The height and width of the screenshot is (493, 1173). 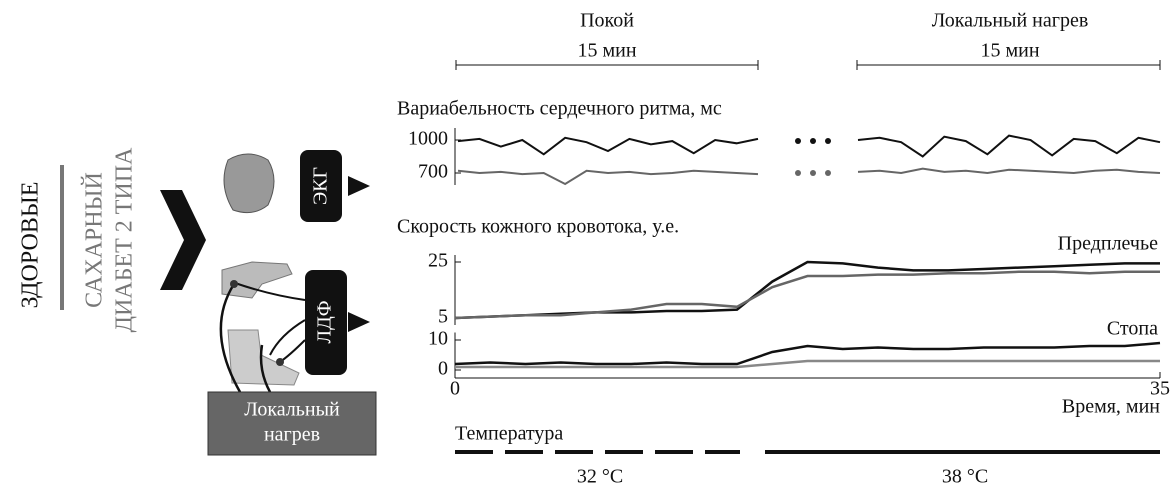 What do you see at coordinates (257, 280) in the screenshot?
I see `hand-icon` at bounding box center [257, 280].